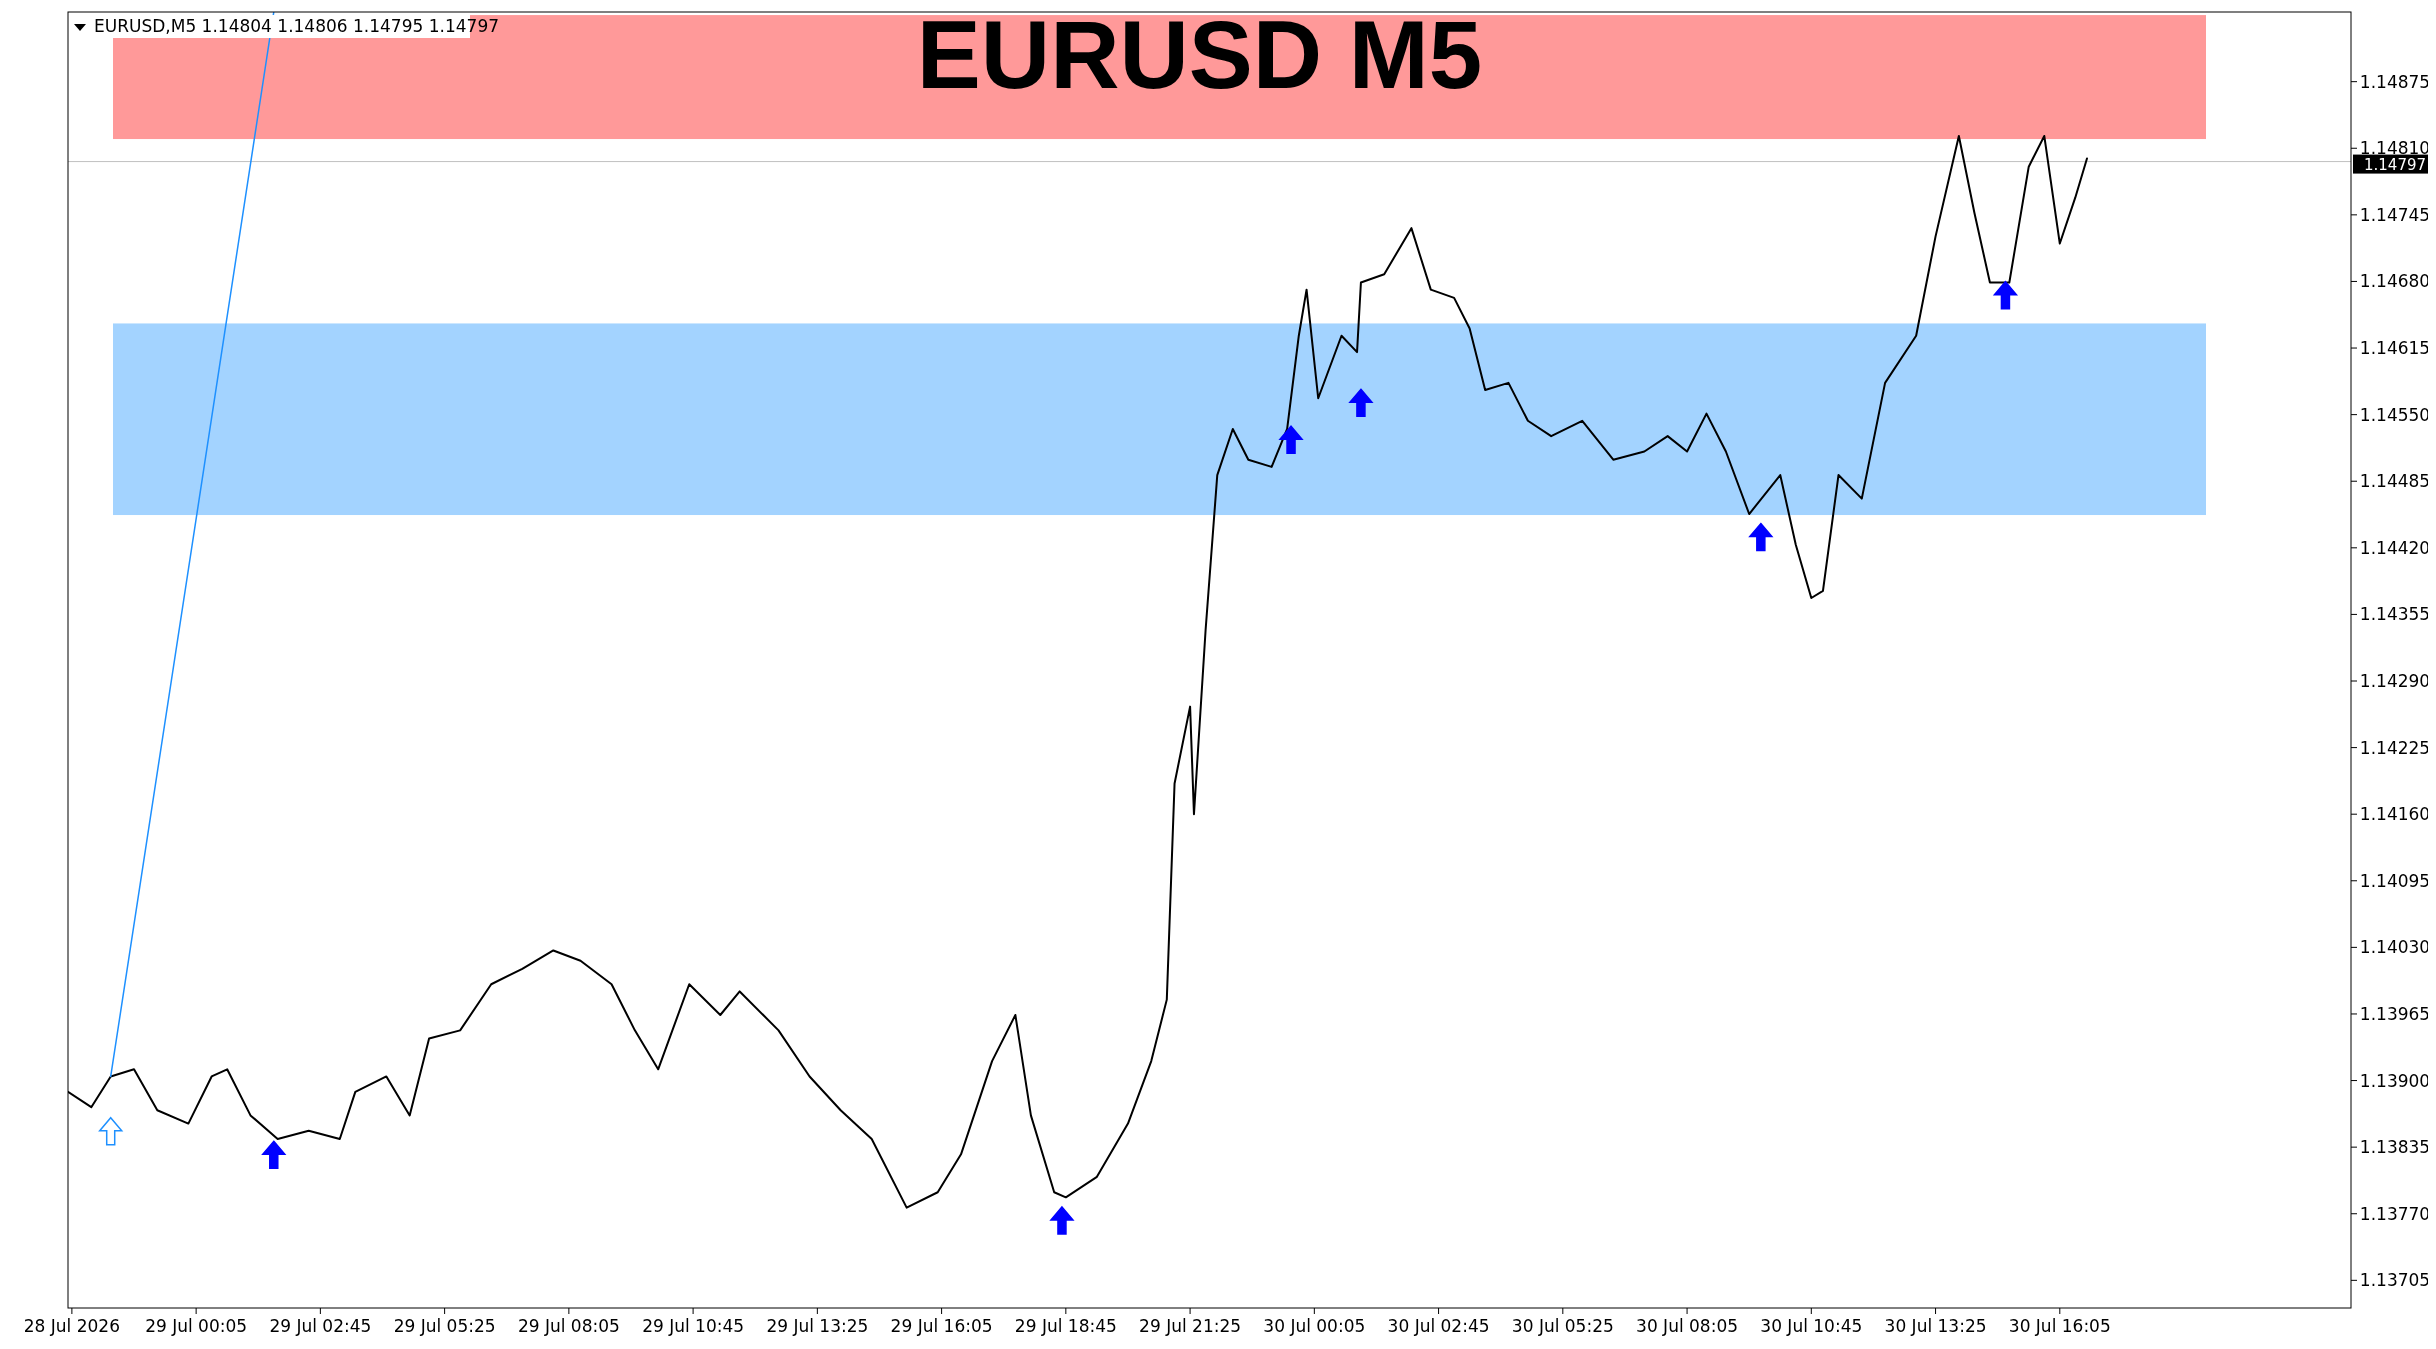 This screenshot has width=2436, height=1349. I want to click on x-tick-label: 30 Jul 10:45, so click(1811, 1326).